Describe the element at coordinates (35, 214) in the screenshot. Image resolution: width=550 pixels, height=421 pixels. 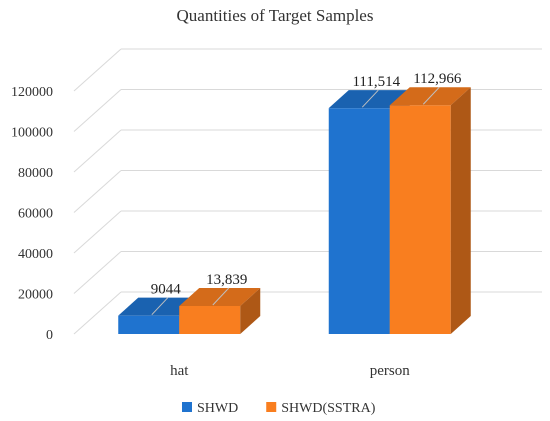
I see `y-tick-label: 60000` at that location.